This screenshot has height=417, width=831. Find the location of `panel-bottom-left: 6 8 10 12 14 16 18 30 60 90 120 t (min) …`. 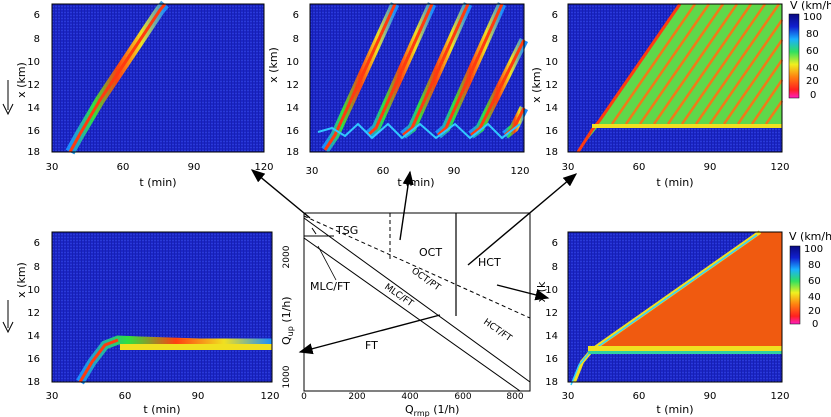

panel-bottom-left: 6 8 10 12 14 16 18 30 60 90 120 t (min) … is located at coordinates (141, 323).